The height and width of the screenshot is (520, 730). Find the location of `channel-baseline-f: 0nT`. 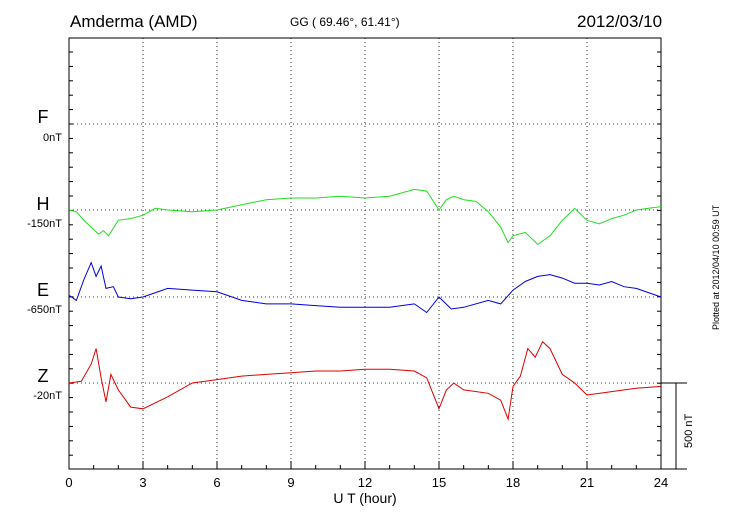

channel-baseline-f: 0nT is located at coordinates (52, 138).